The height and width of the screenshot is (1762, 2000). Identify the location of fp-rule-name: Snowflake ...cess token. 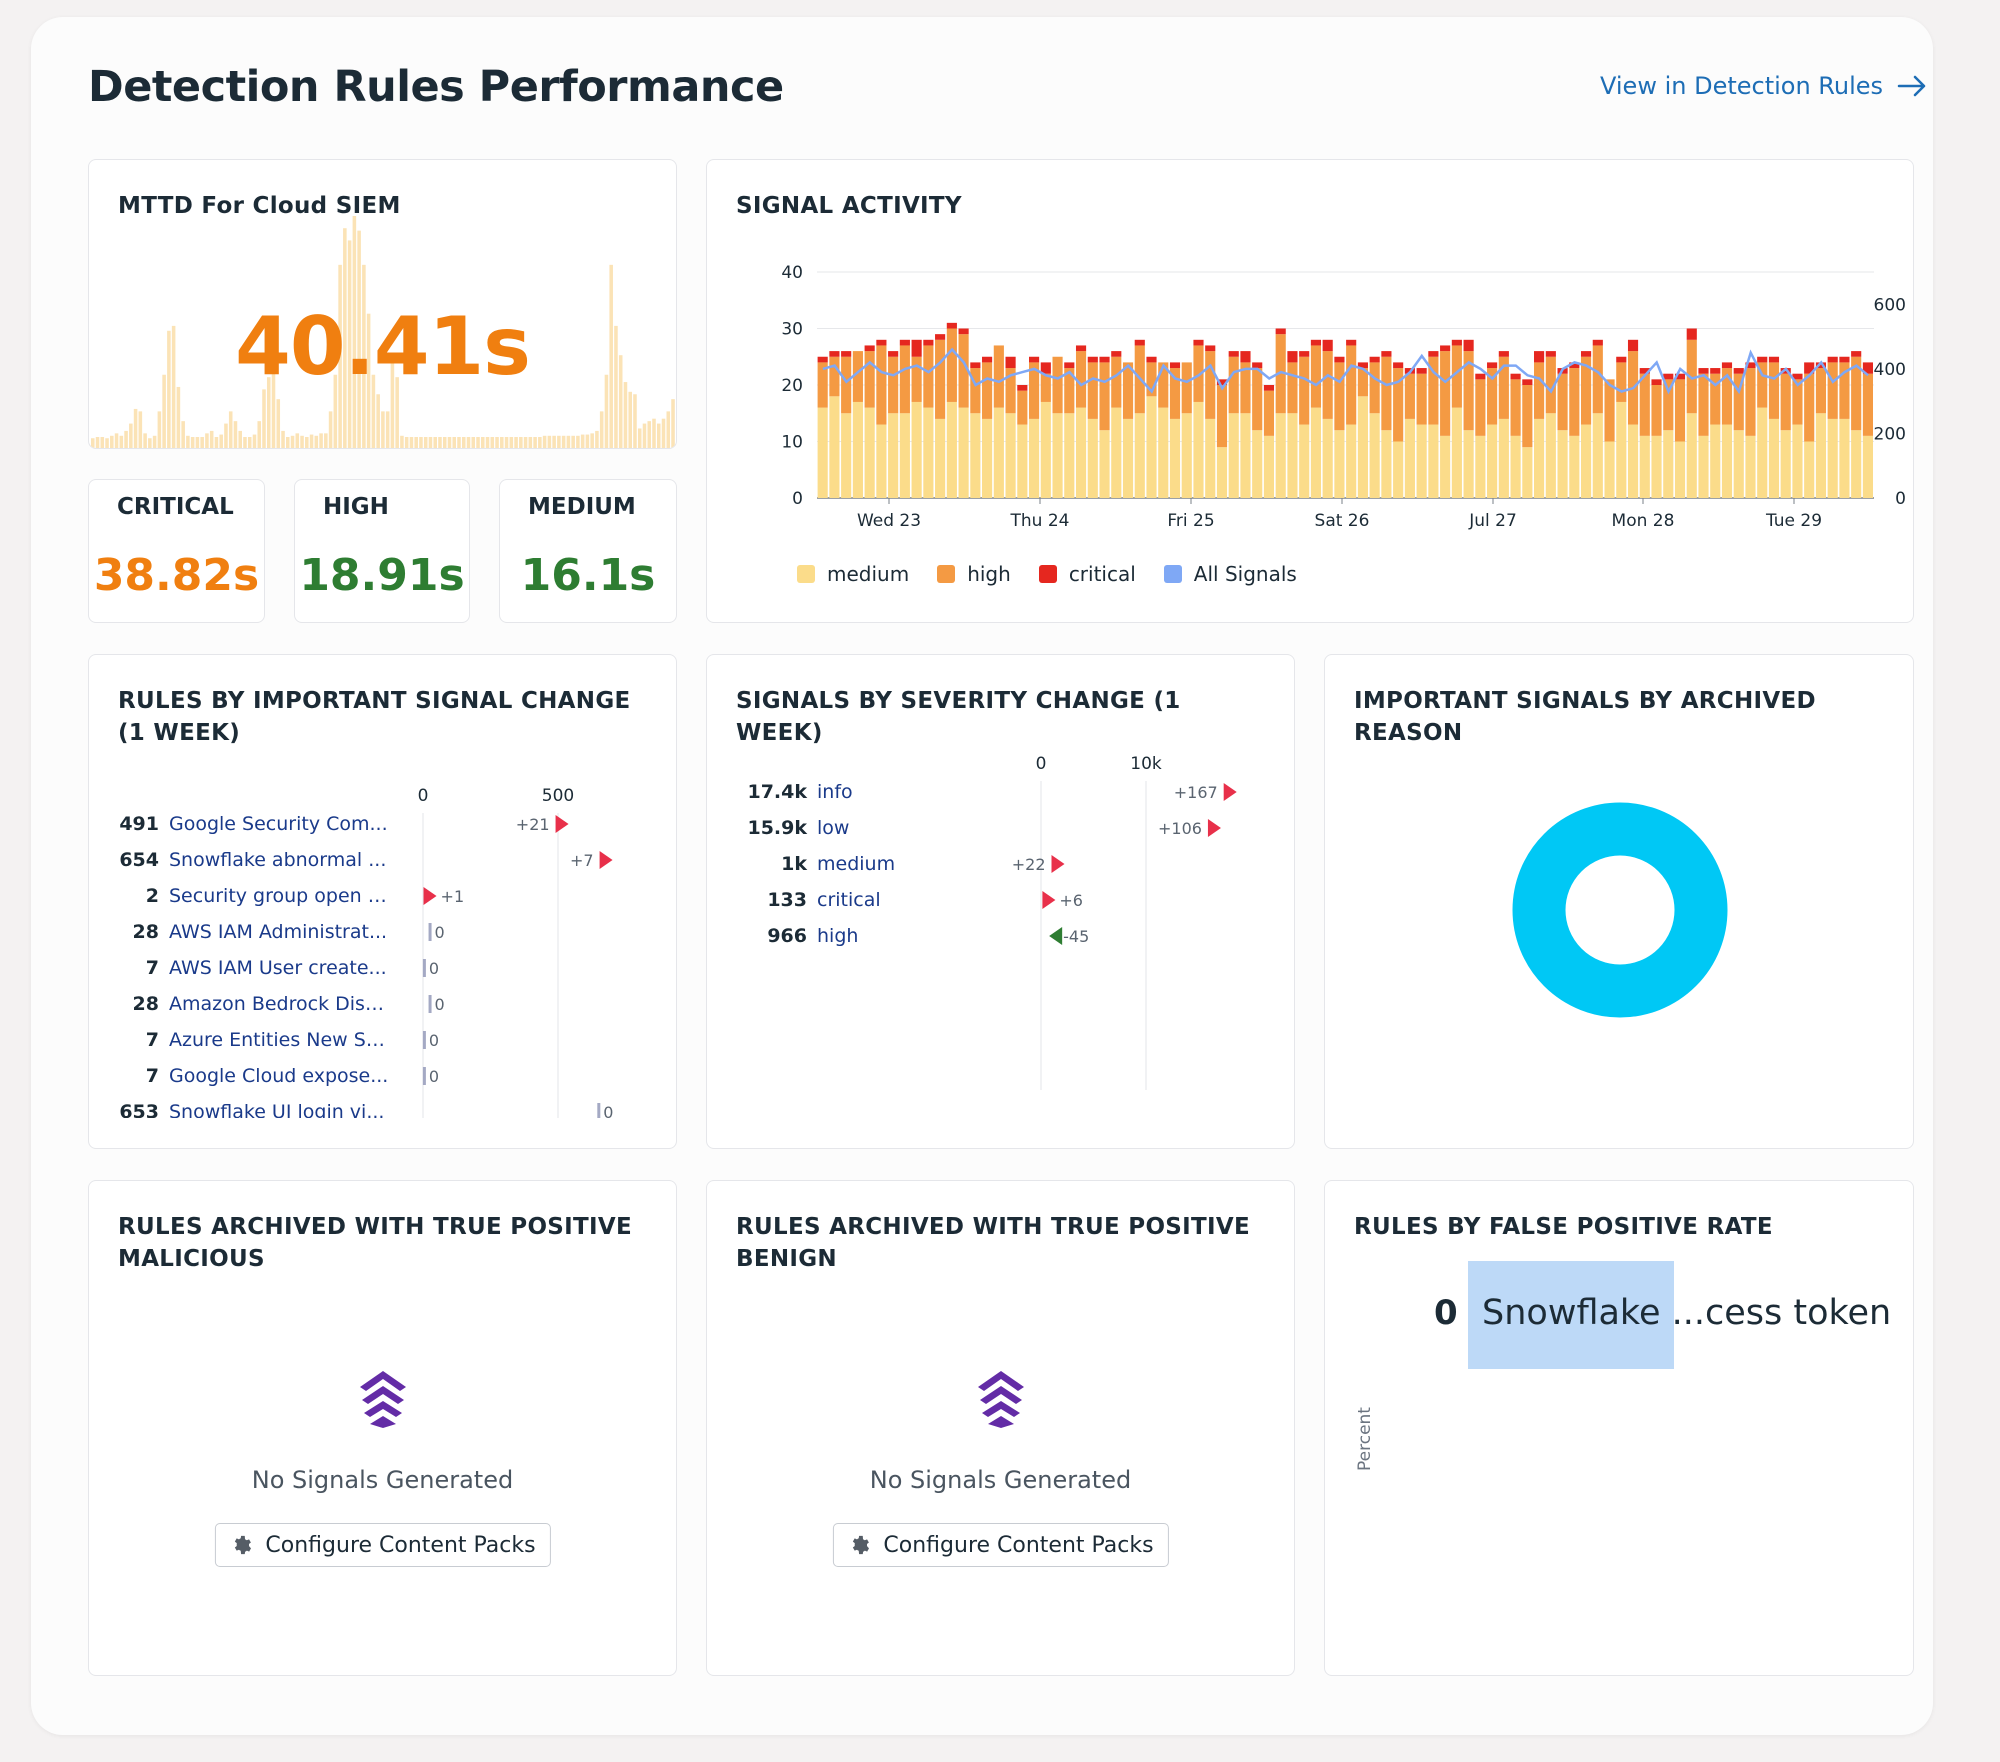
(1687, 1313).